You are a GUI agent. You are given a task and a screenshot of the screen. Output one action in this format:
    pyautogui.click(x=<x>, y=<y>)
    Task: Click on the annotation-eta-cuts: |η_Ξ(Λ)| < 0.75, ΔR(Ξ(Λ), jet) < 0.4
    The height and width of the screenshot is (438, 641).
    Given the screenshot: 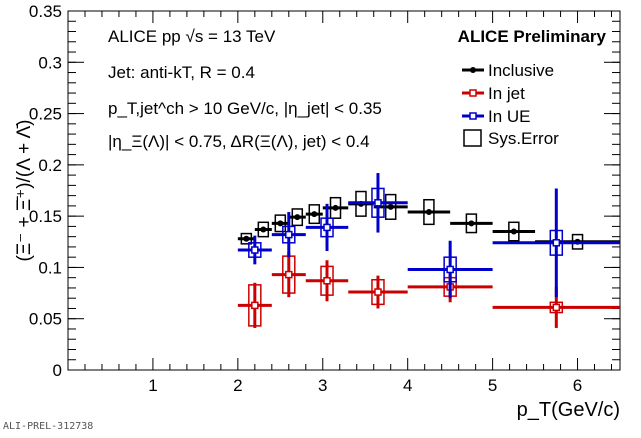 What is the action you would take?
    pyautogui.click(x=239, y=141)
    